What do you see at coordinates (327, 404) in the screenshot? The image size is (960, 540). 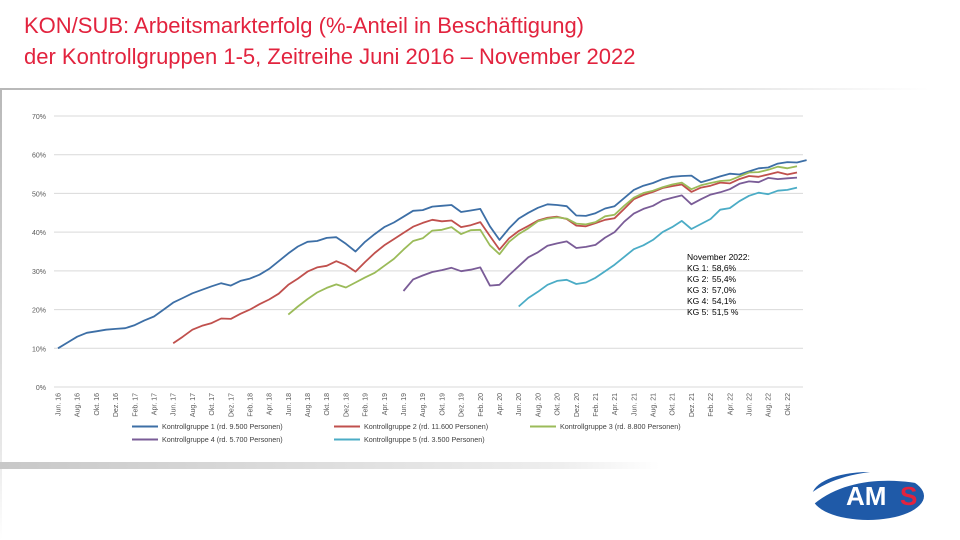 I see `x-tick-label: Okt. 18` at bounding box center [327, 404].